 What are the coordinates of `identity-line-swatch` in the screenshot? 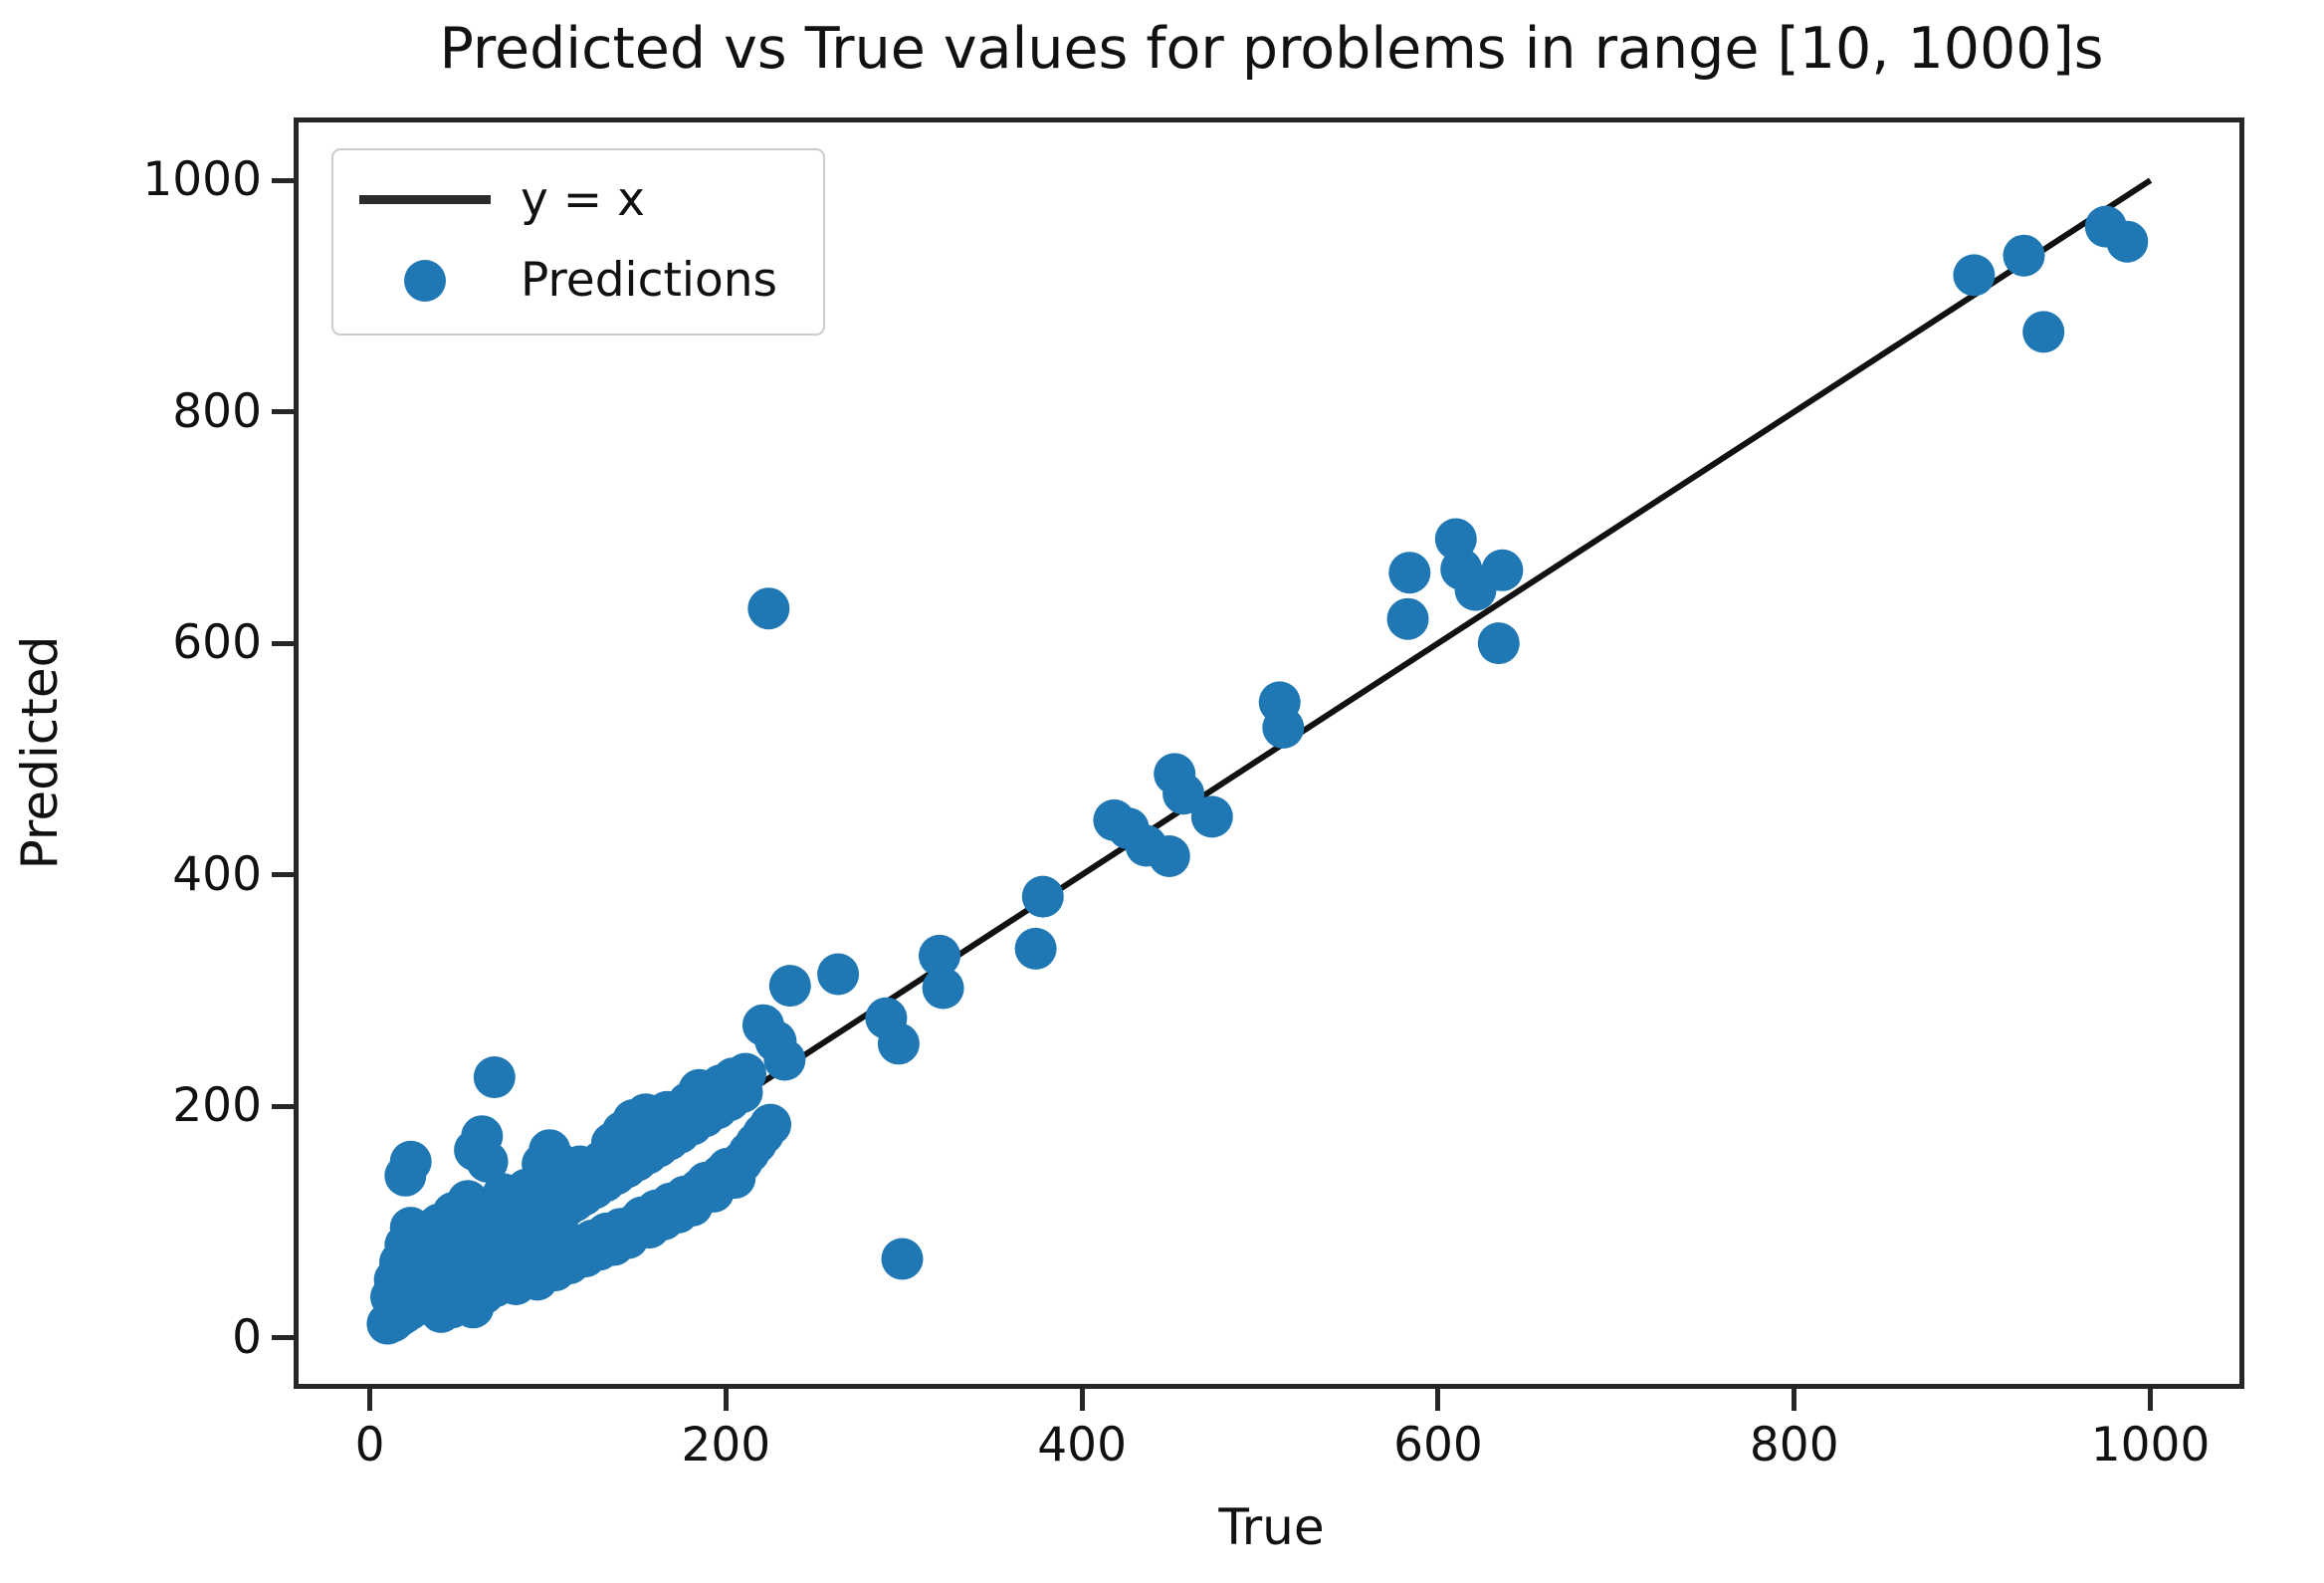 It's located at (425, 199).